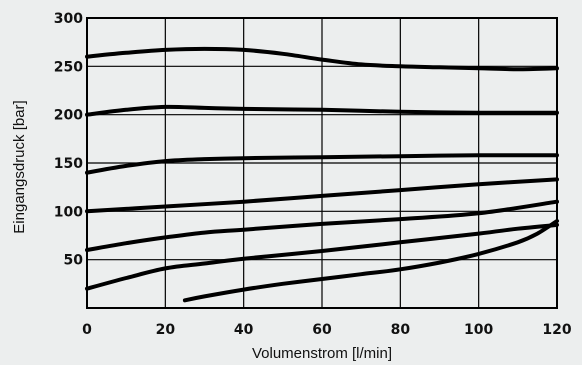 This screenshot has height=365, width=582. Describe the element at coordinates (68, 116) in the screenshot. I see `y-tick-label: 200` at that location.